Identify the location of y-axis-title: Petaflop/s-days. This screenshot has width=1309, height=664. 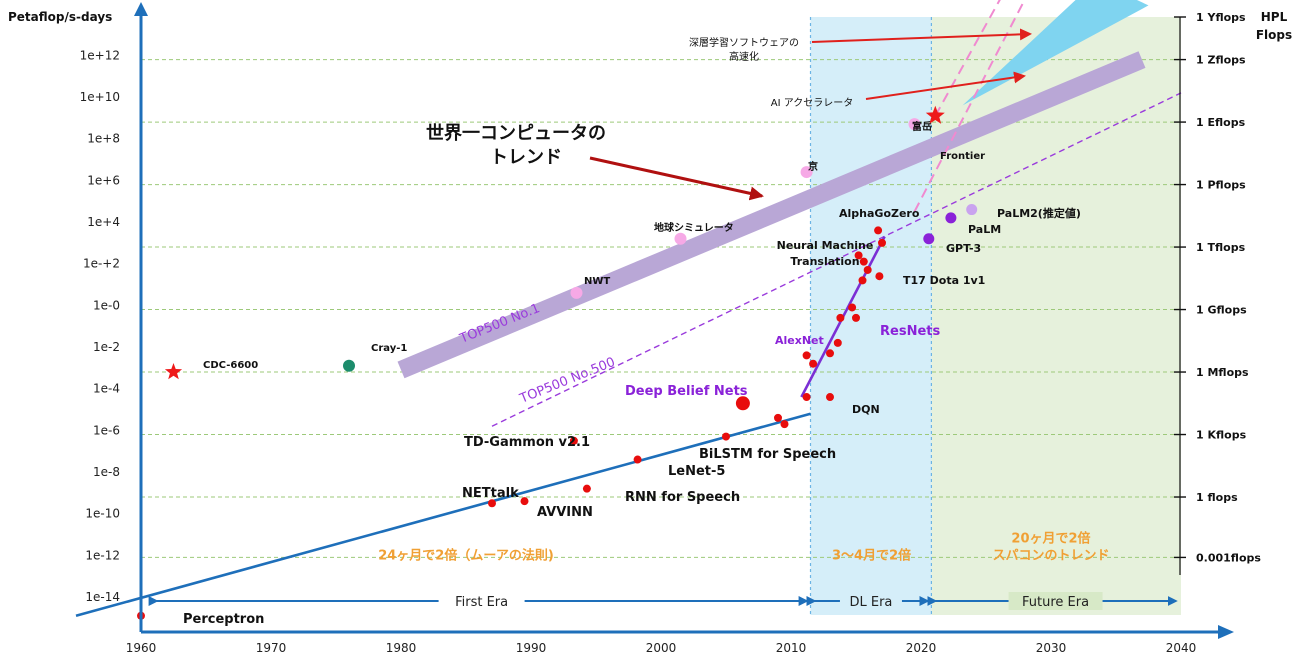
(60, 17).